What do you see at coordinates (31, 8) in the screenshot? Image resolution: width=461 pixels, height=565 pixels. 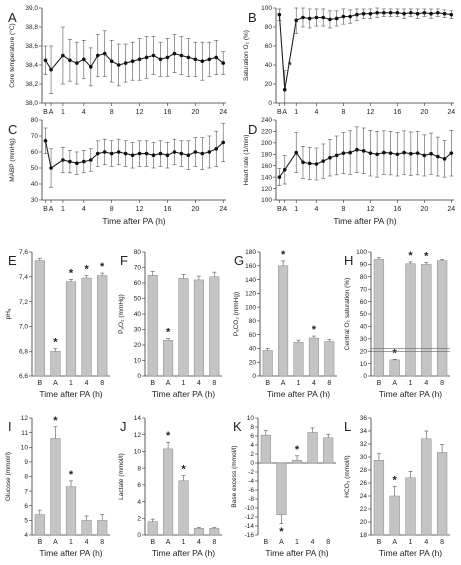 I see `y-tick-label: 39,0` at bounding box center [31, 8].